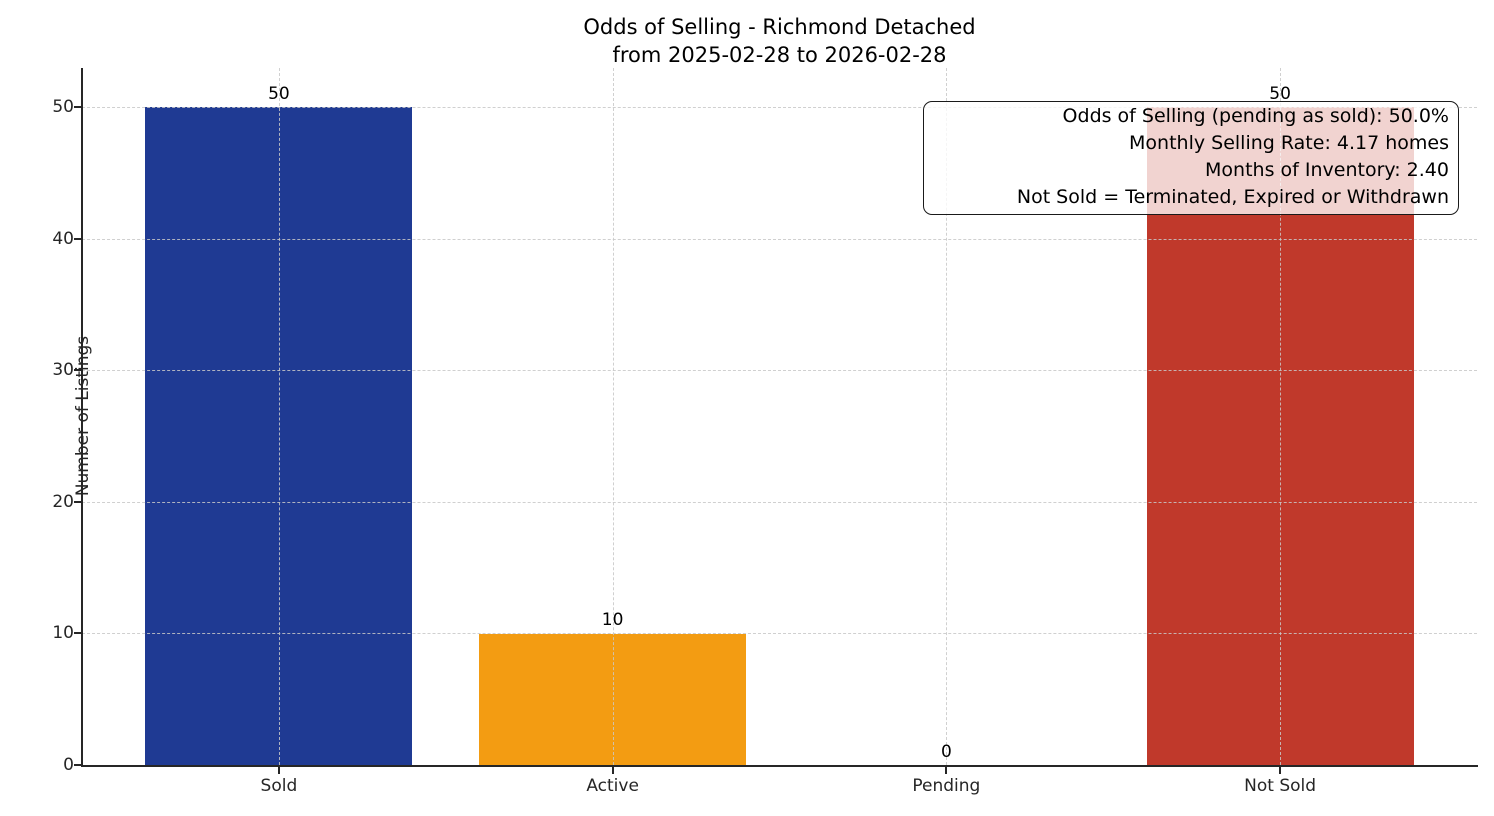 The image size is (1494, 816). What do you see at coordinates (1280, 786) in the screenshot?
I see `x-tick-label-not-sold: Not Sold` at bounding box center [1280, 786].